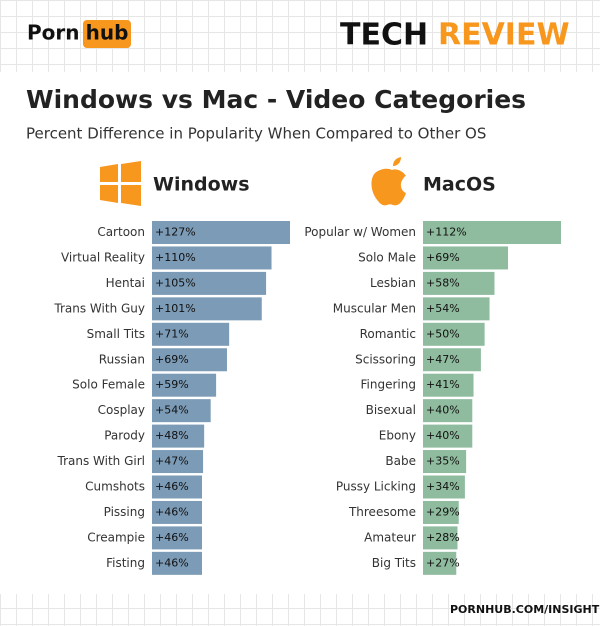 This screenshot has height=626, width=600. What do you see at coordinates (175, 232) in the screenshot?
I see `value-label: +127%` at bounding box center [175, 232].